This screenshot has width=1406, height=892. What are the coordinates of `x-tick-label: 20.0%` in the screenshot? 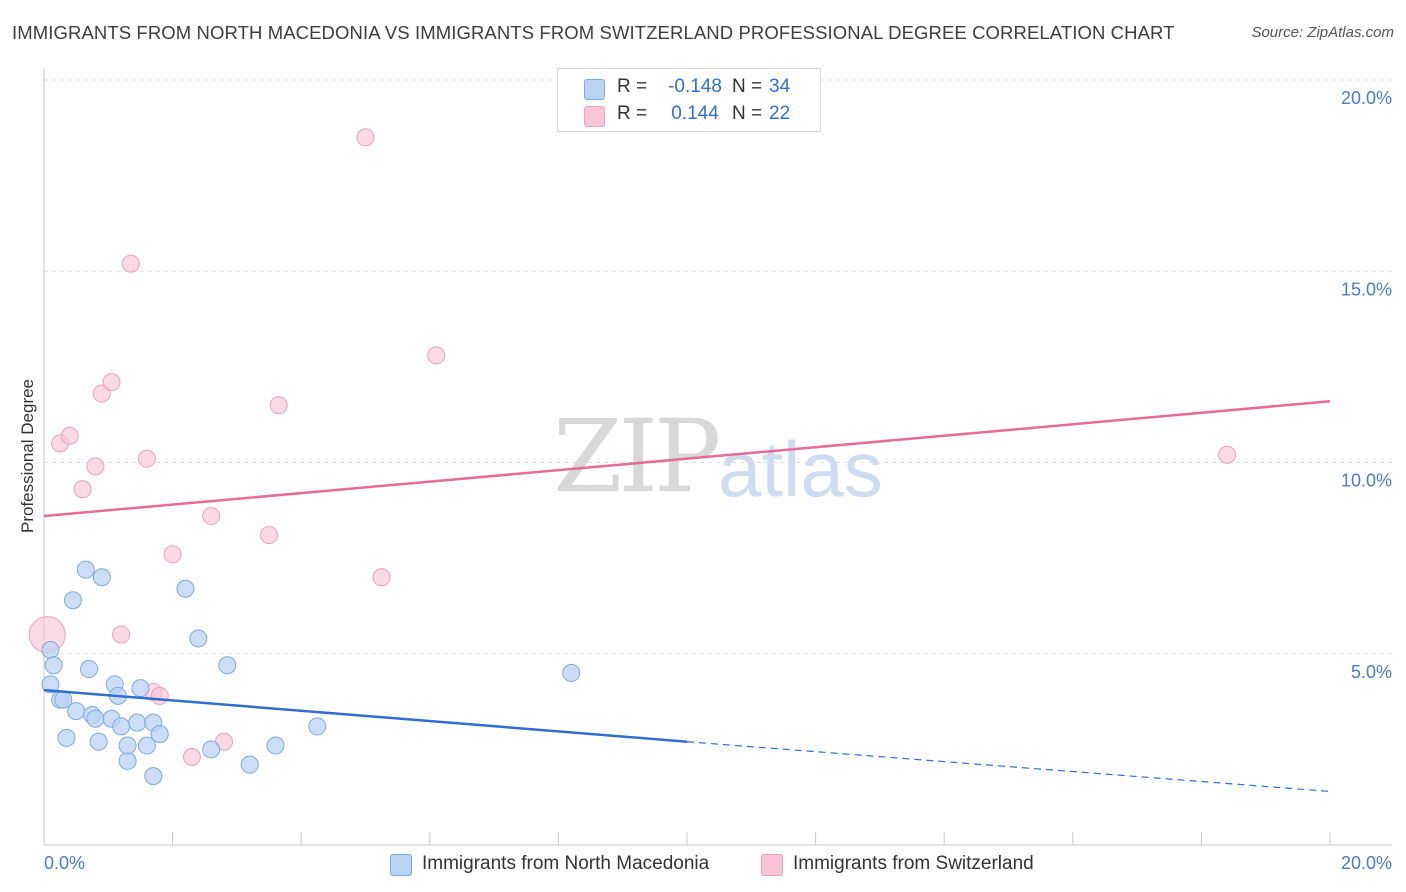 It's located at (1366, 863).